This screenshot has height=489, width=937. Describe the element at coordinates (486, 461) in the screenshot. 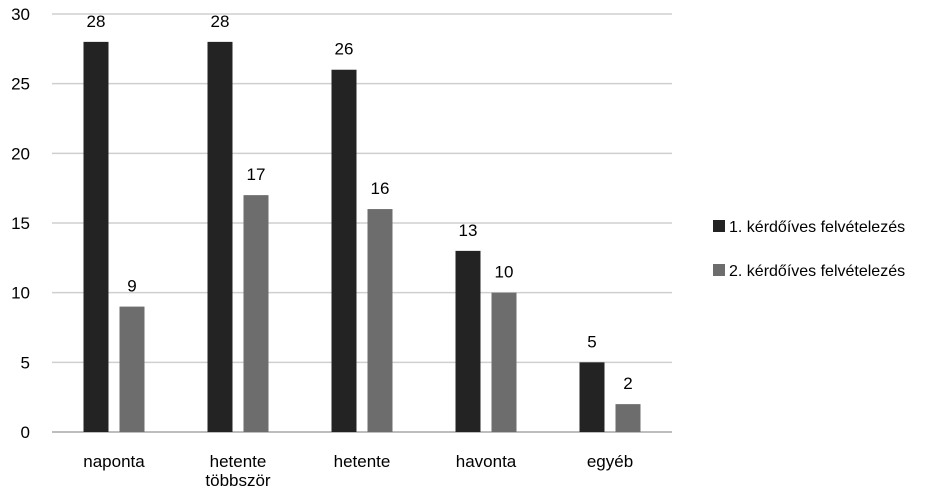

I see `x-category-label: havonta` at that location.